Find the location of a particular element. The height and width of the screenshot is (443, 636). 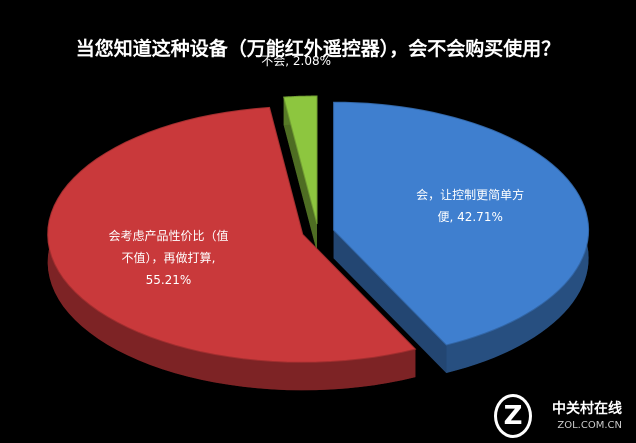

data-label: 会，让控制更简单方便, 42.71% is located at coordinates (470, 206).